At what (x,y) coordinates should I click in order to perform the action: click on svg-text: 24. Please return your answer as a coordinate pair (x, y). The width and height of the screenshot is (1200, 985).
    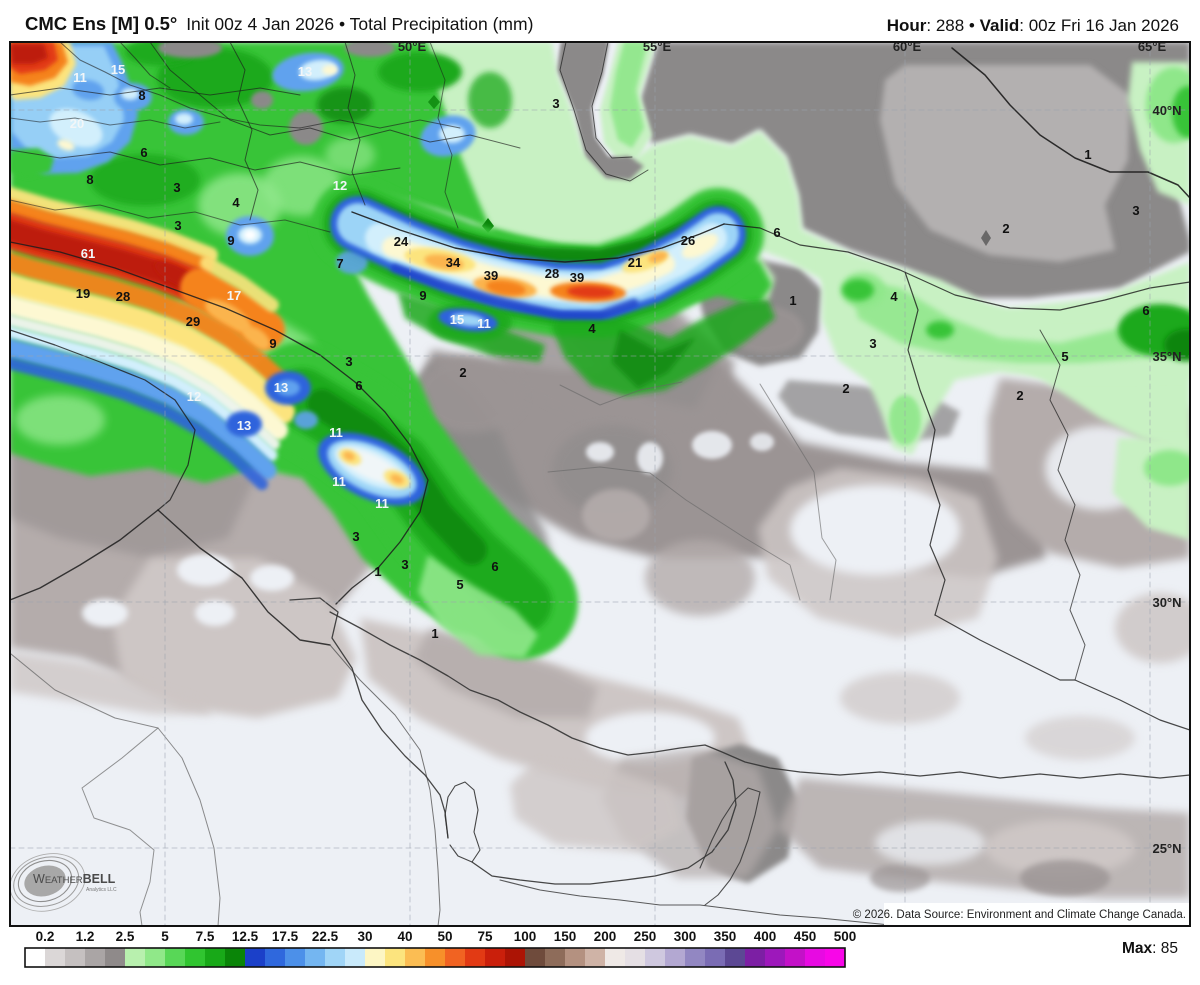
    Looking at the image, I should click on (401, 241).